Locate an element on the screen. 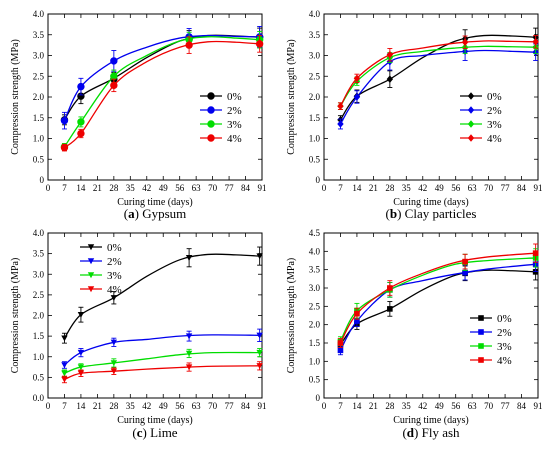 Image resolution: width=550 pixels, height=450 pixels. y-tick-label: 0 is located at coordinates (42, 180).